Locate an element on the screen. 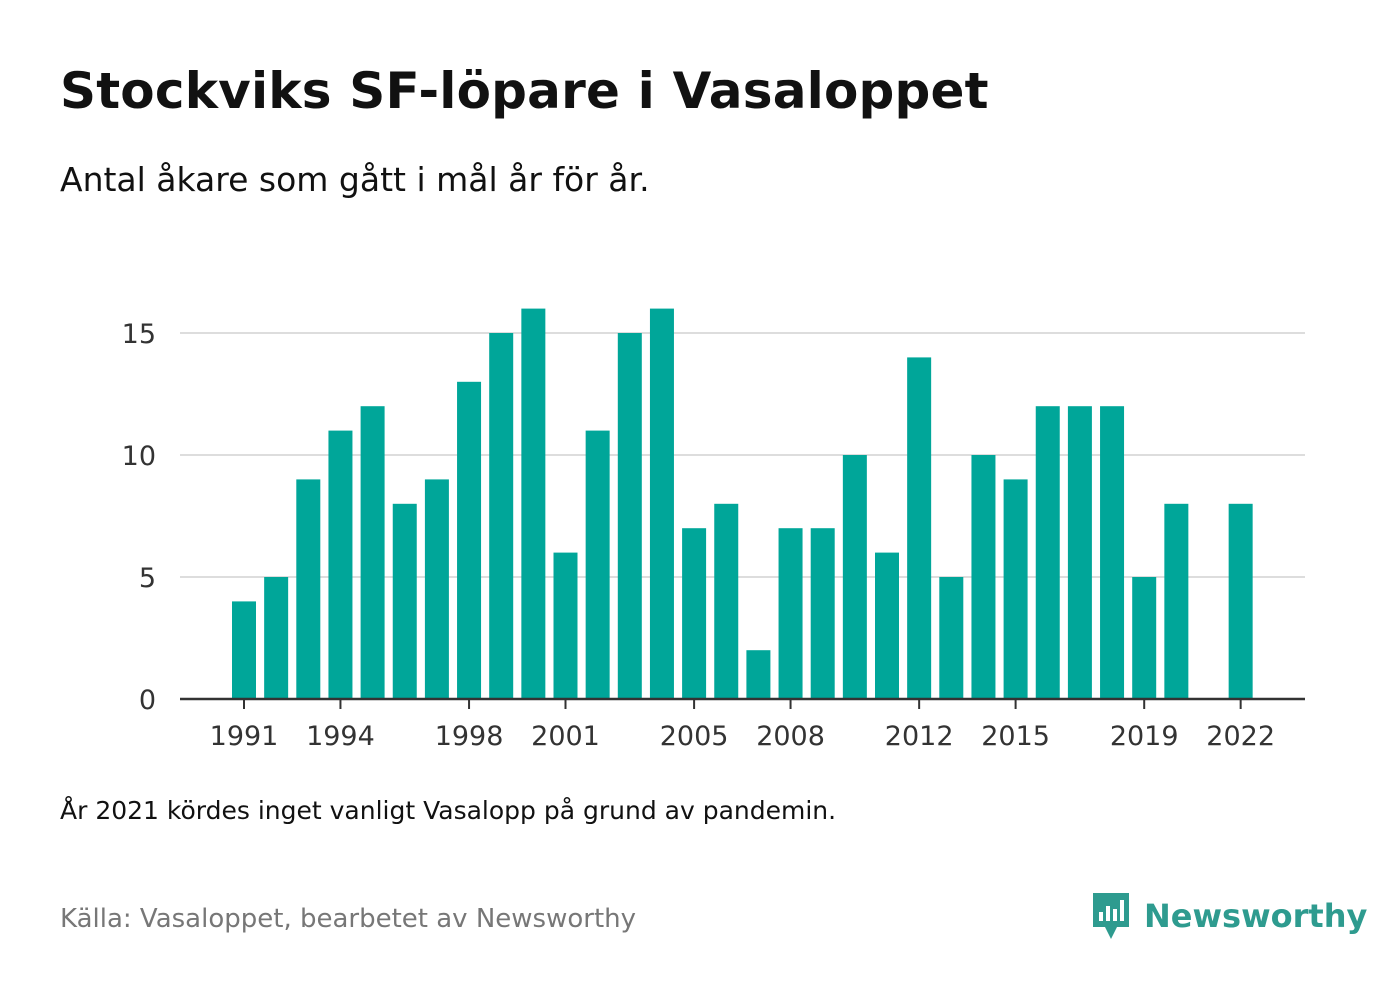  x-tick-label: 2012 is located at coordinates (919, 736).